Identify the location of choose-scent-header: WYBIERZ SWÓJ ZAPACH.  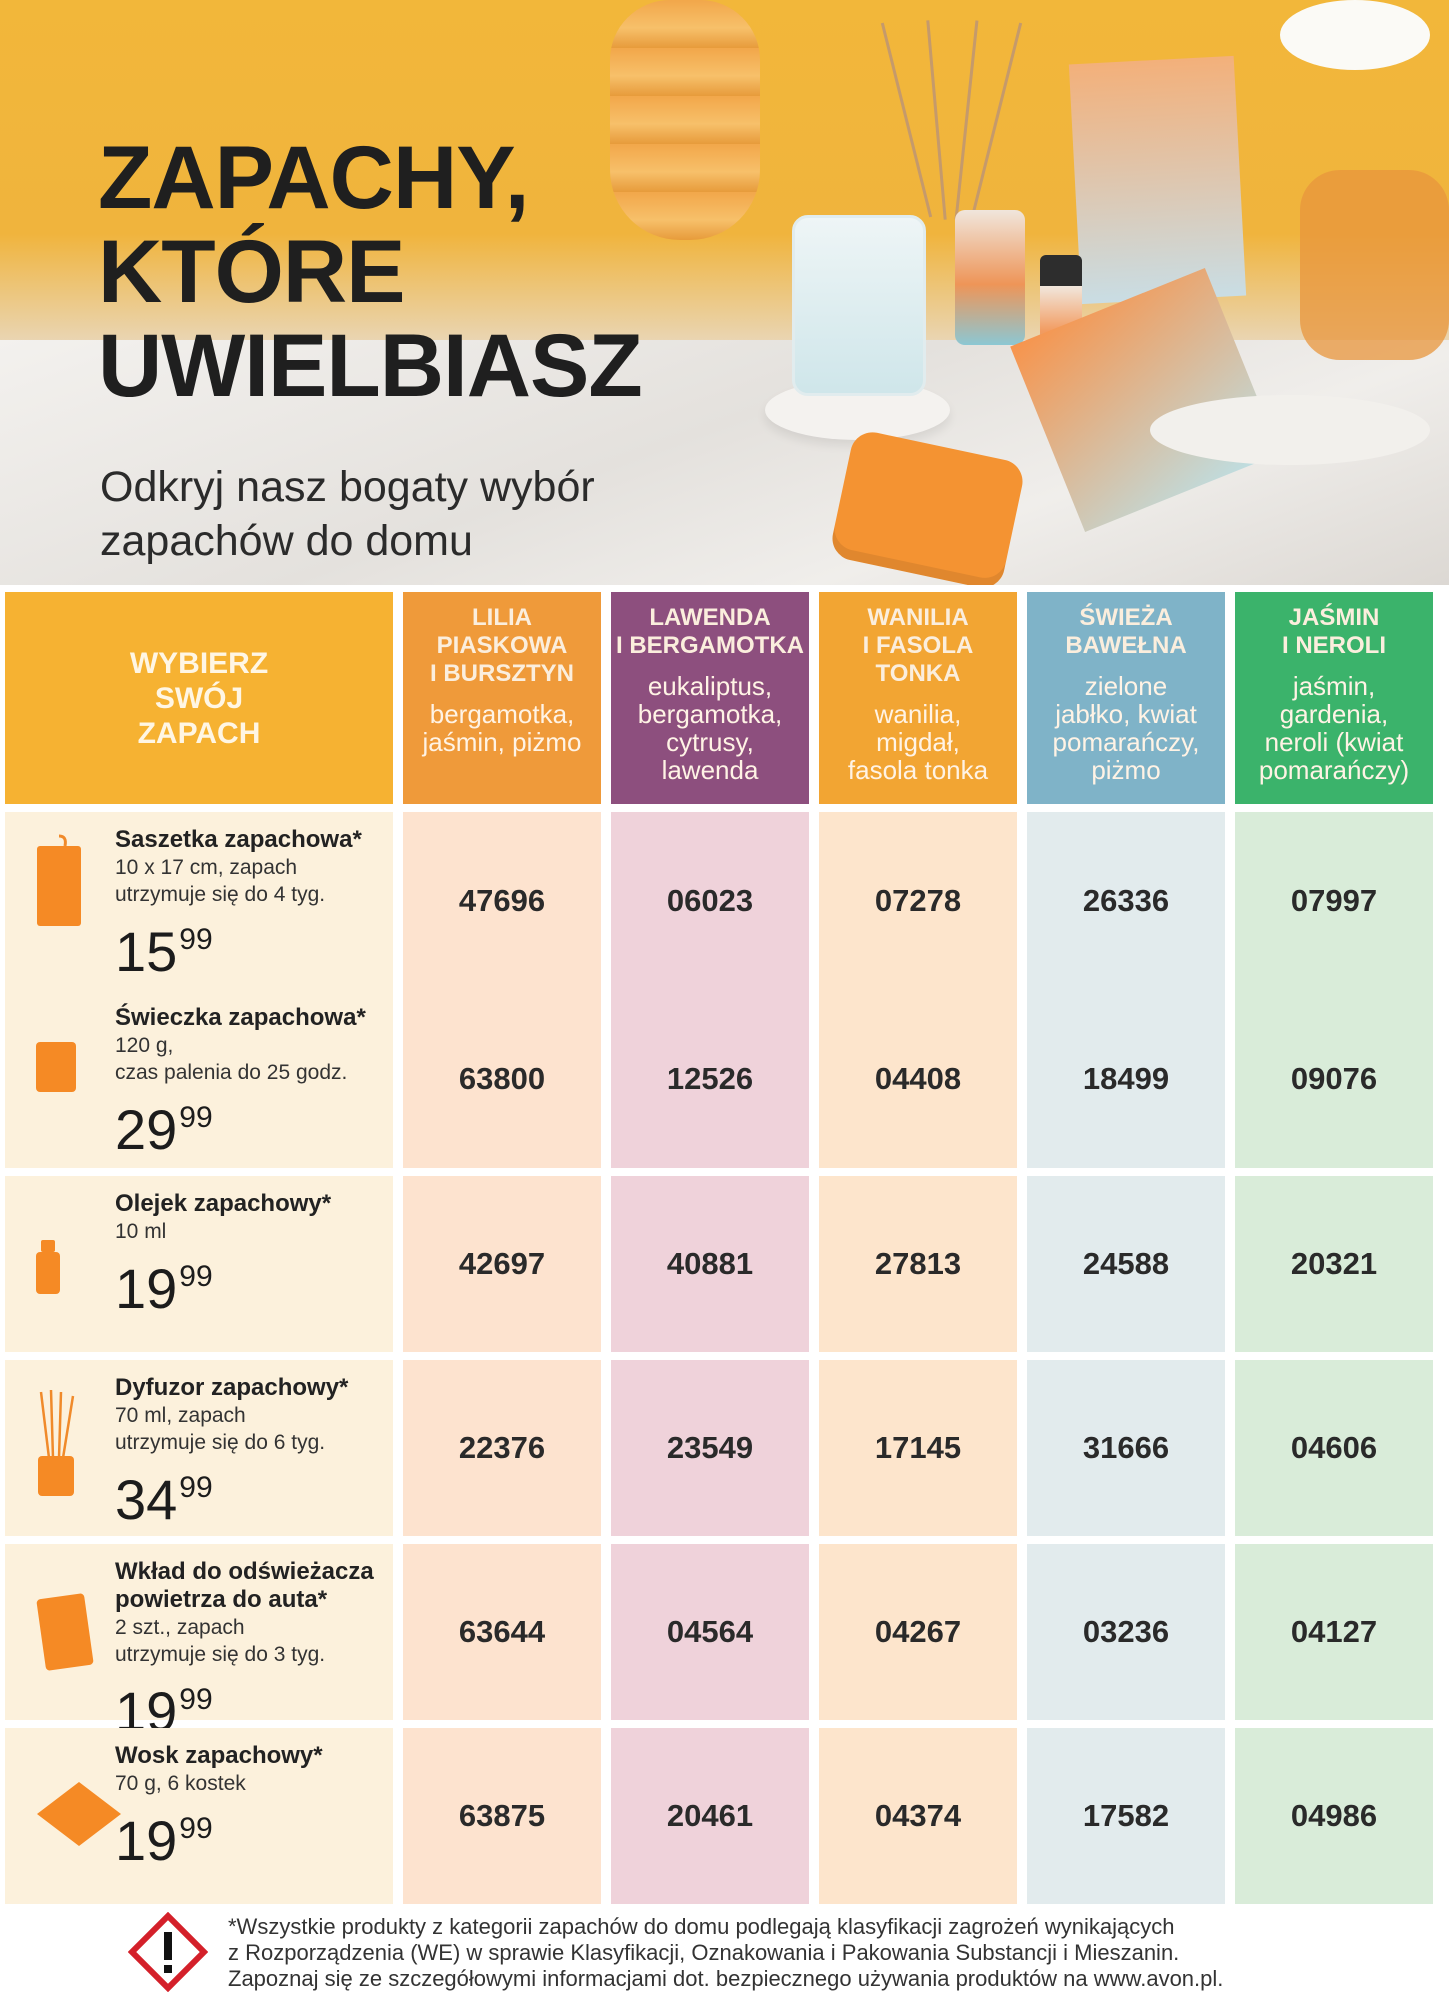
(199, 698).